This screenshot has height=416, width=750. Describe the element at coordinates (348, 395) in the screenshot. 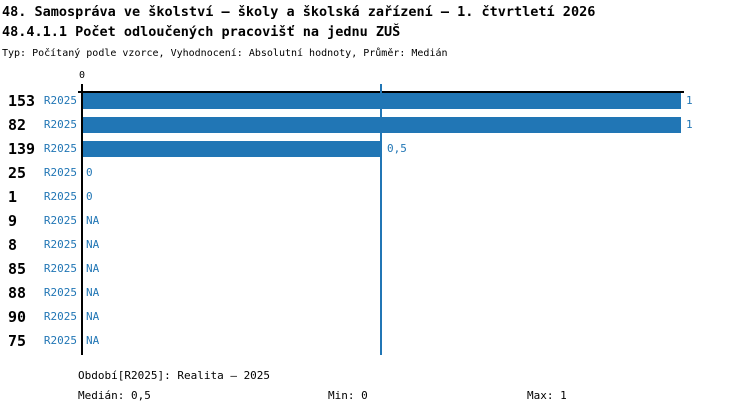

I see `footer-min-stat: Min: 0` at that location.